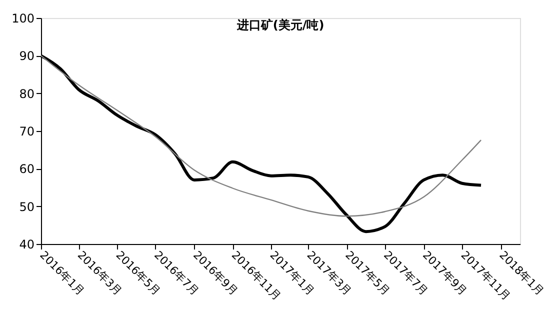 This screenshot has height=332, width=555. I want to click on y-tick-label: 100, so click(23, 19).